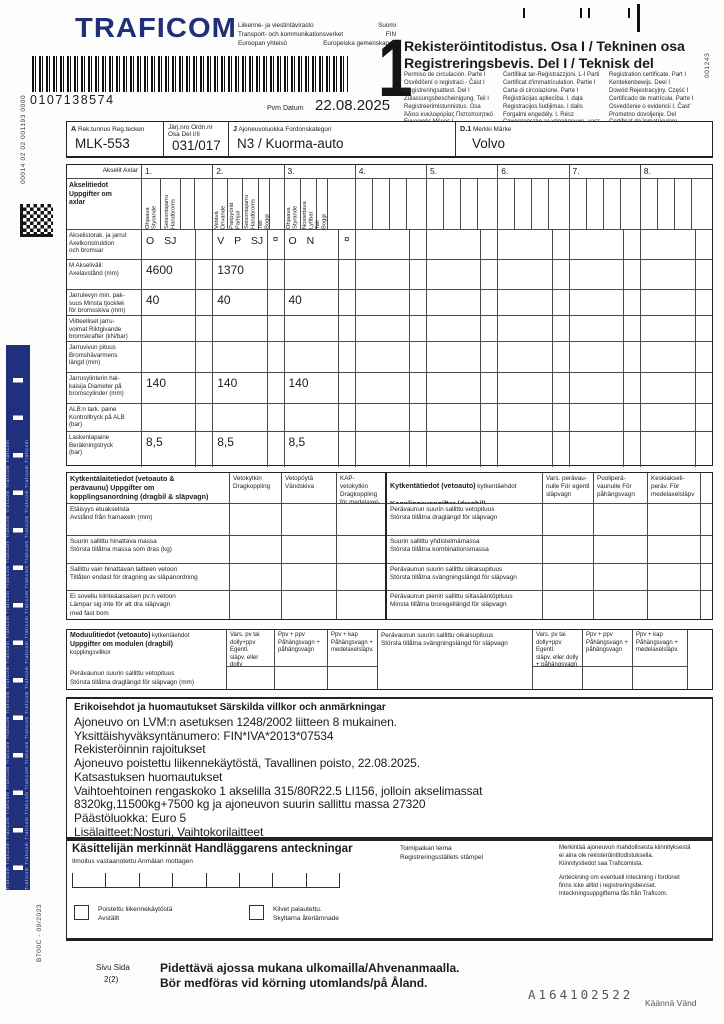 The image size is (724, 1024). I want to click on axle-attr: Paripyörät Parhjul, so click(236, 204).